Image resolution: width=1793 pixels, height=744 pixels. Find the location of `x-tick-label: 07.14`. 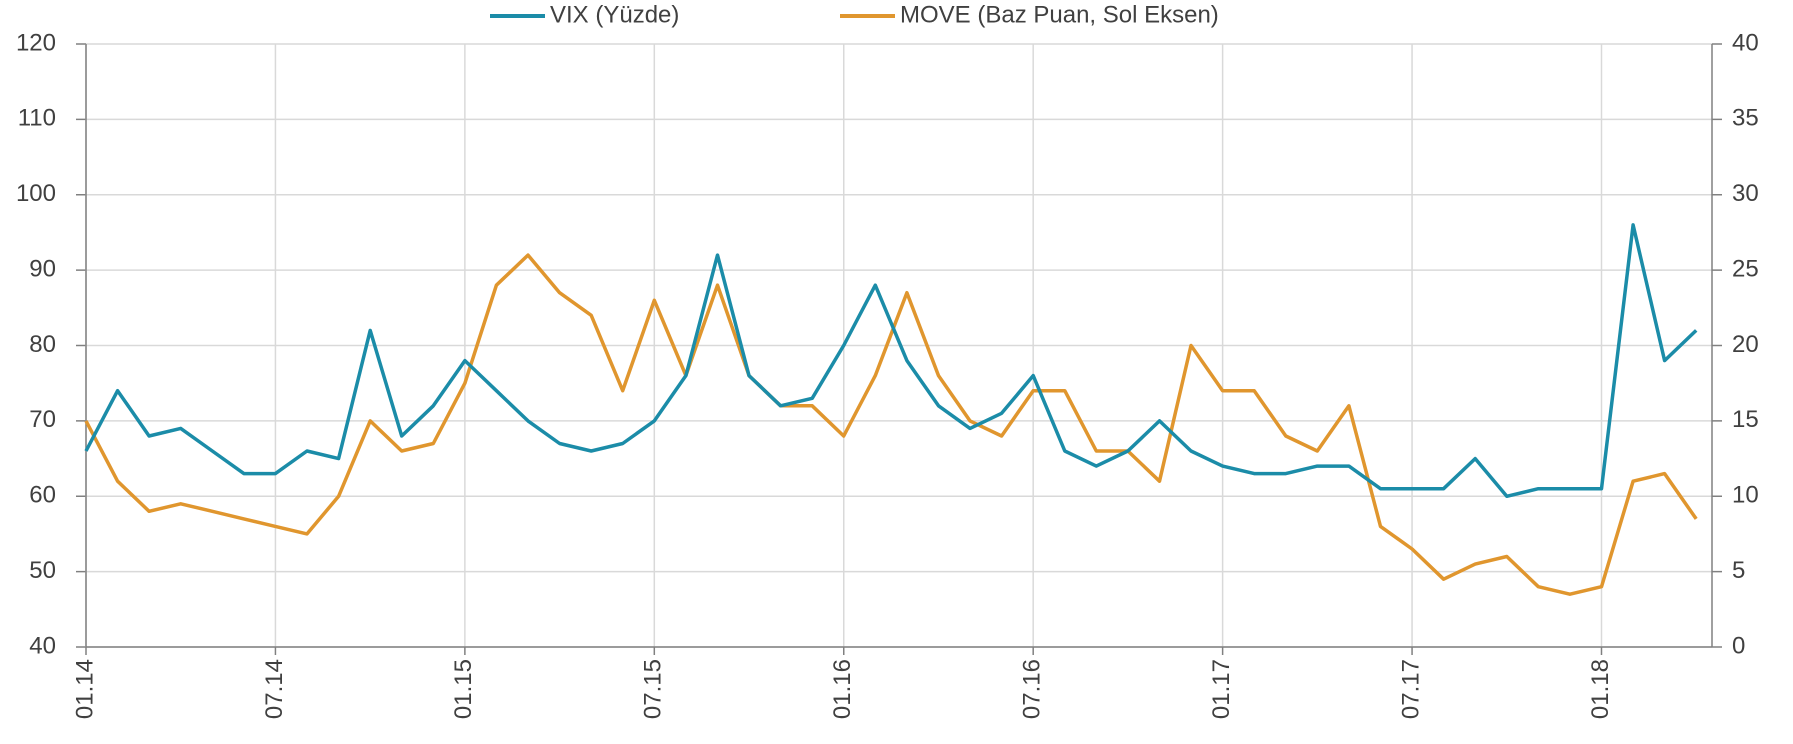

x-tick-label: 07.14 is located at coordinates (274, 689).